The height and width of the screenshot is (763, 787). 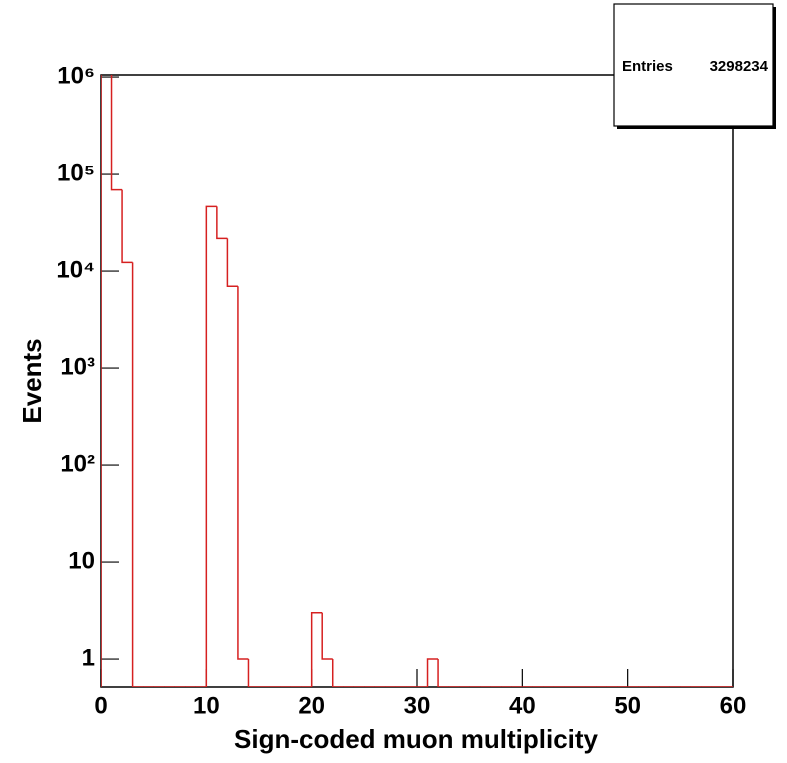 I want to click on y-axis-label: Events, so click(x=32, y=380).